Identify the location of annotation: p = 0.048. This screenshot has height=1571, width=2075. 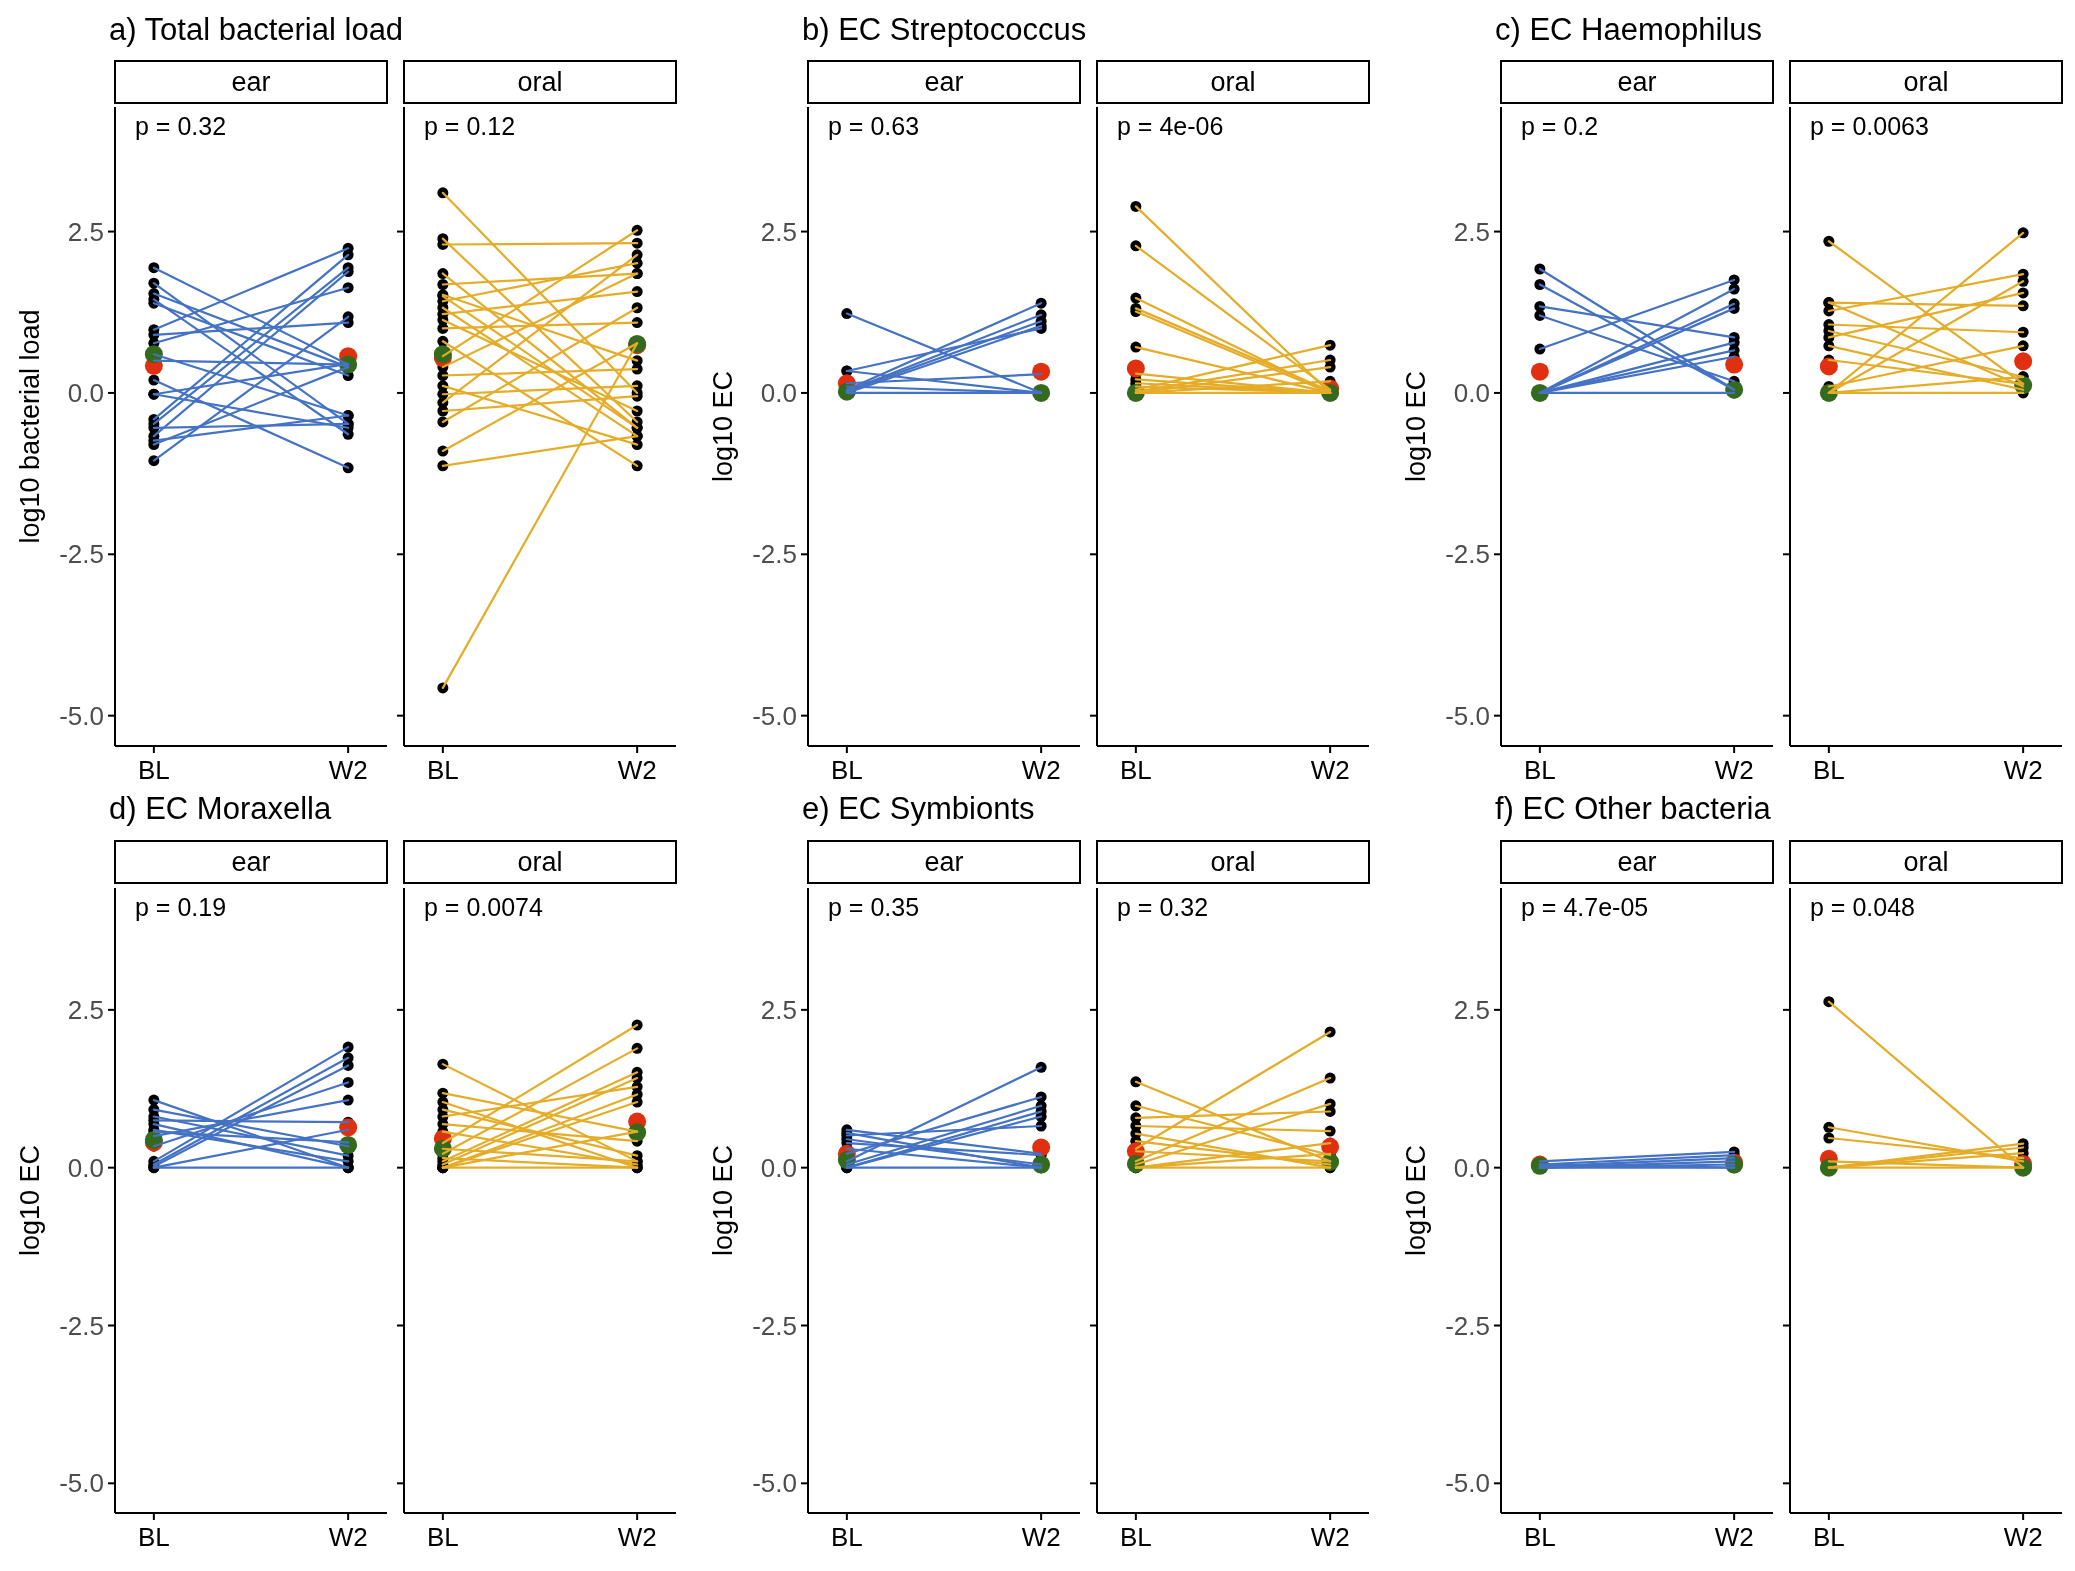
(1862, 907).